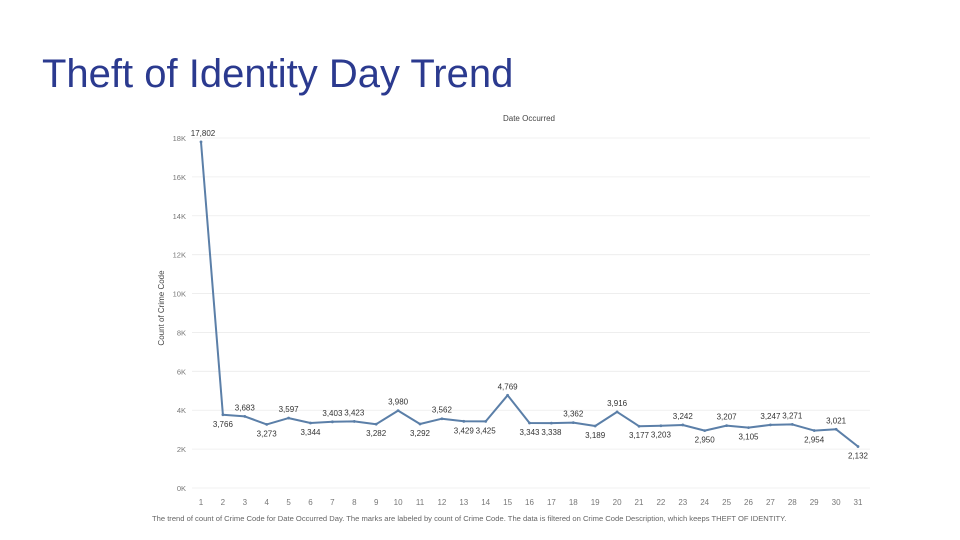  I want to click on data-label: 3,203, so click(661, 435).